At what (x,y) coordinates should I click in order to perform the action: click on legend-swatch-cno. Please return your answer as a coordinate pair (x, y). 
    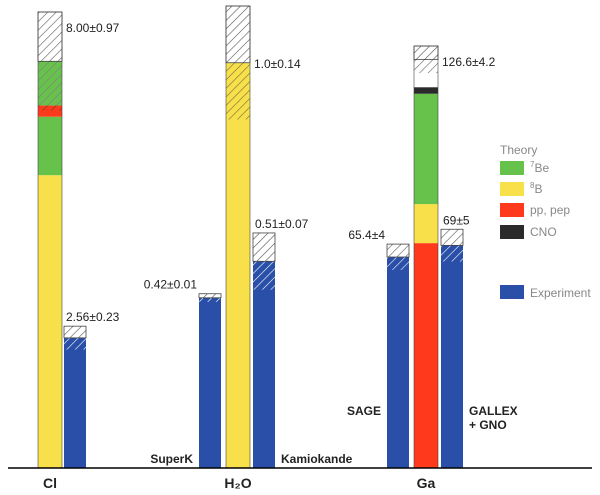
    Looking at the image, I should click on (512, 232).